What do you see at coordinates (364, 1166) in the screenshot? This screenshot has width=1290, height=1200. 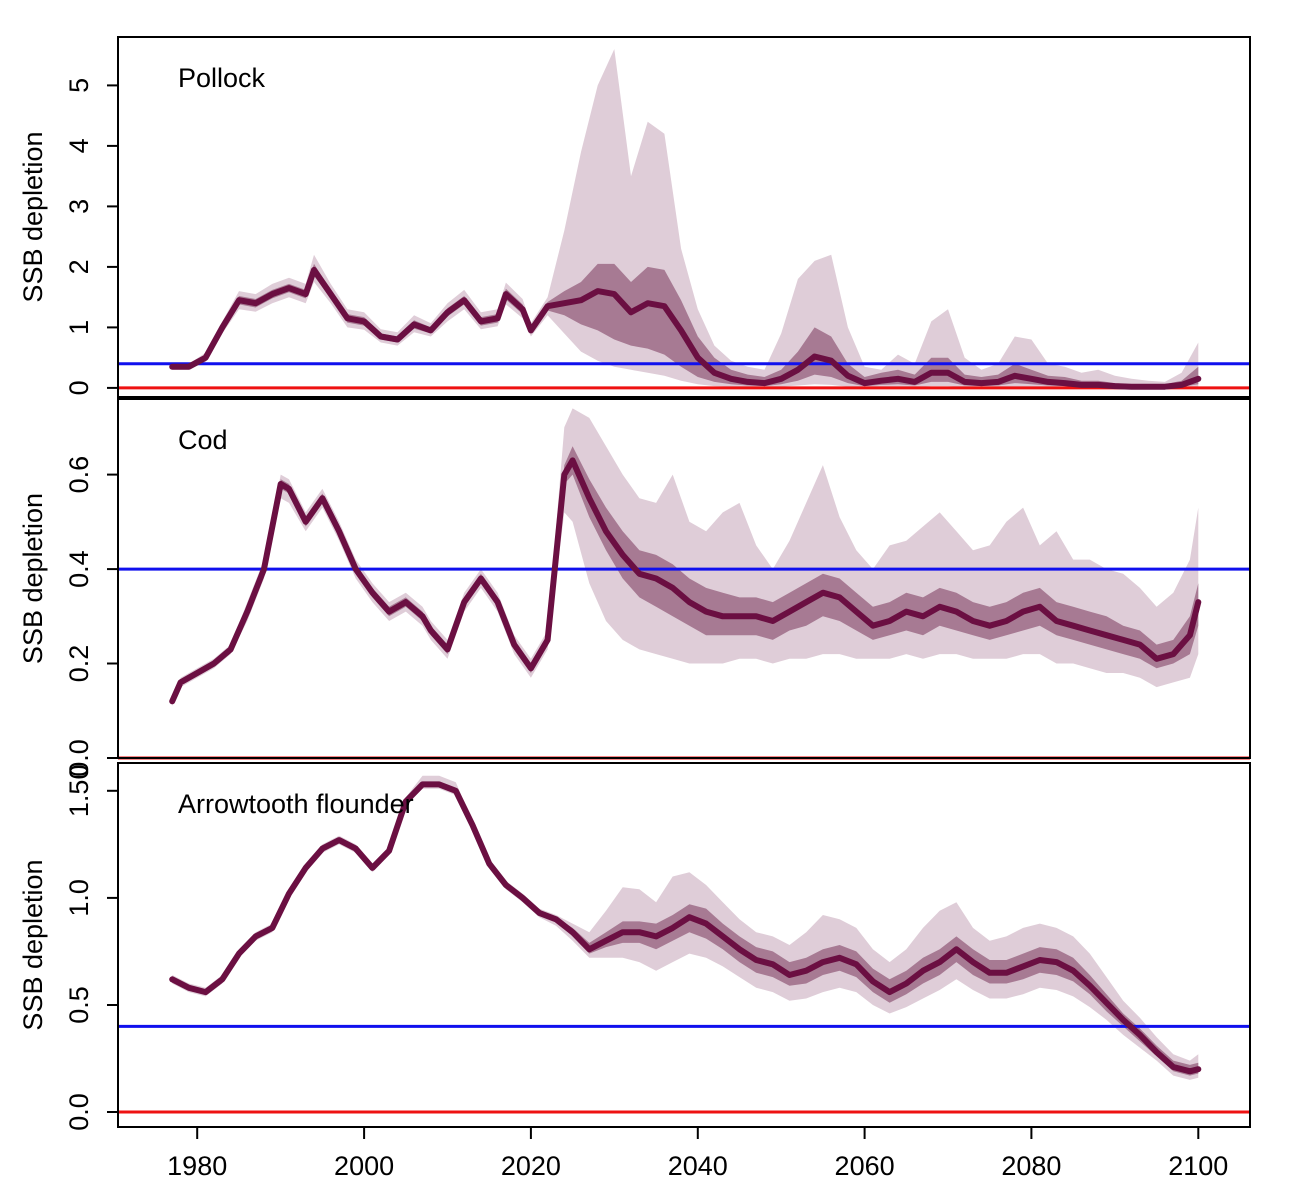 I see `x-tick-label: 2000` at bounding box center [364, 1166].